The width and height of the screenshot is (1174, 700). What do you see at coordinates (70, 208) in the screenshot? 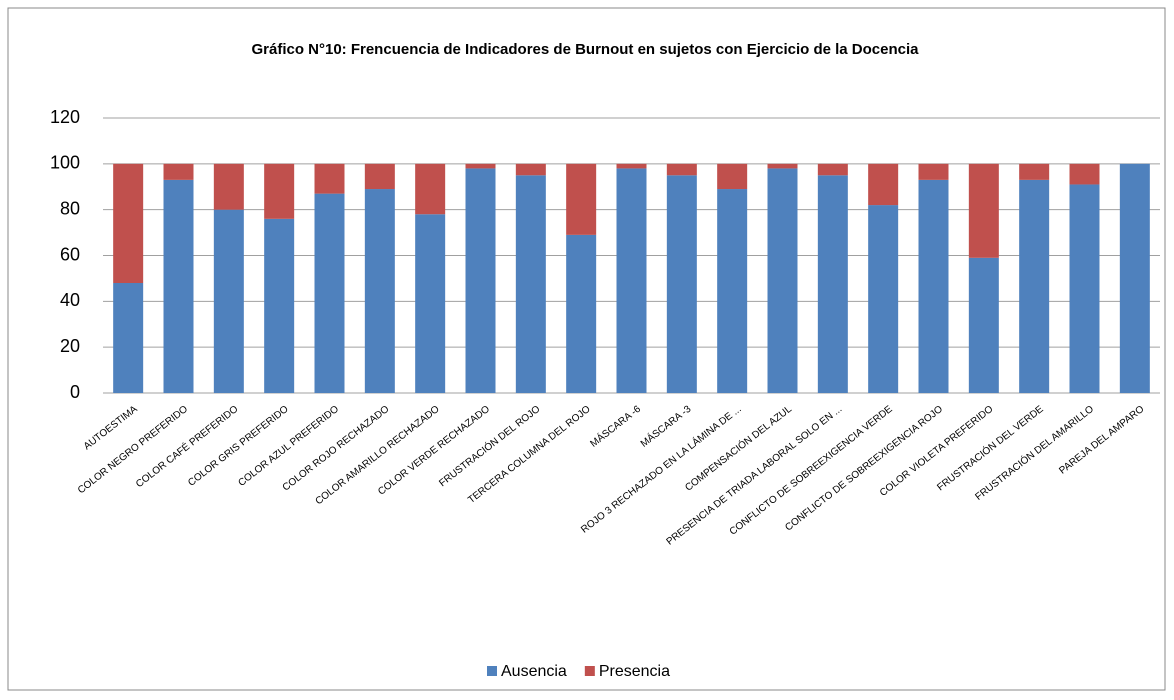
I see `y-tick-label: 80` at bounding box center [70, 208].